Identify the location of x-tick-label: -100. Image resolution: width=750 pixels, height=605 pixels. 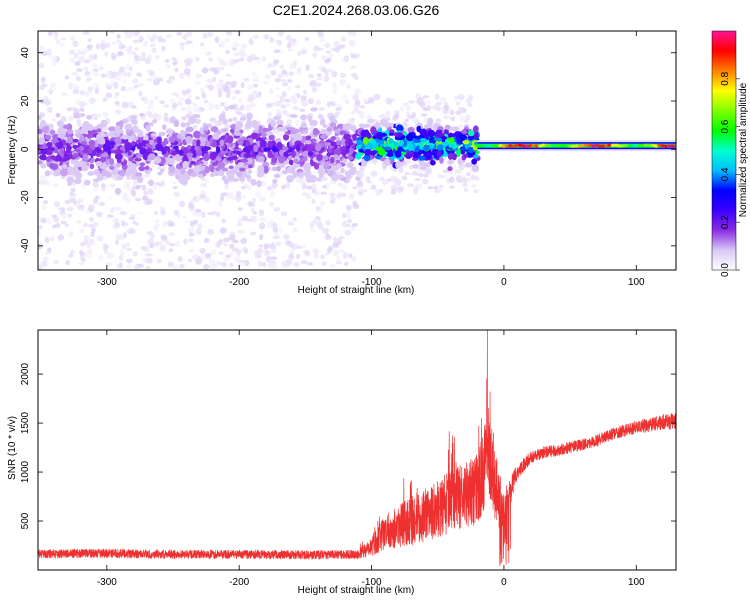
(372, 582).